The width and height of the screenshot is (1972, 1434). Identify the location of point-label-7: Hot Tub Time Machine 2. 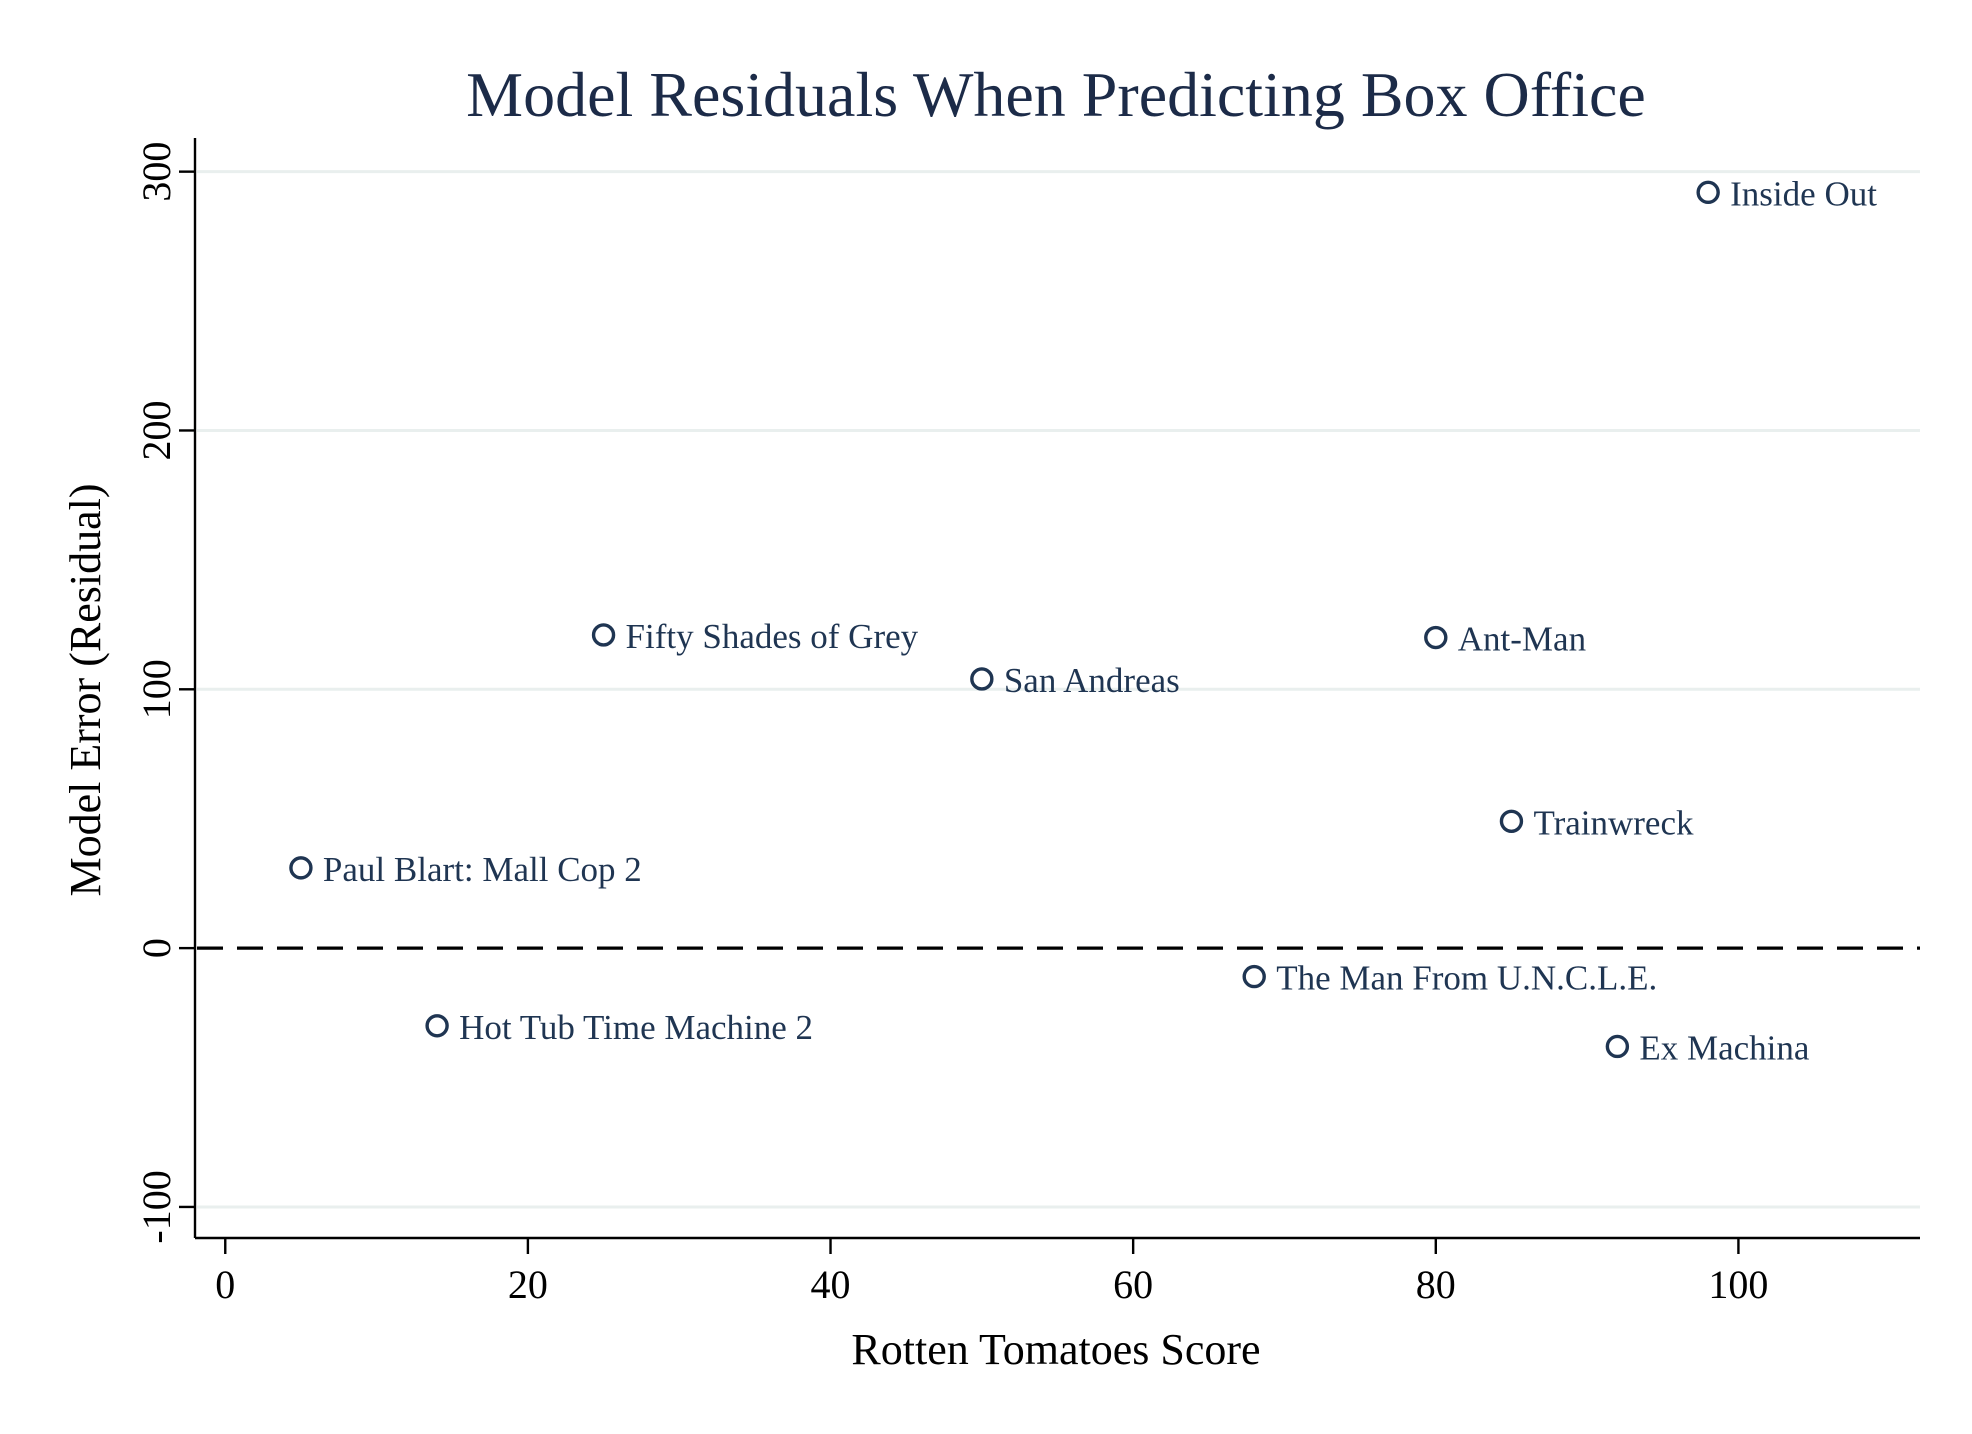
(636, 1027).